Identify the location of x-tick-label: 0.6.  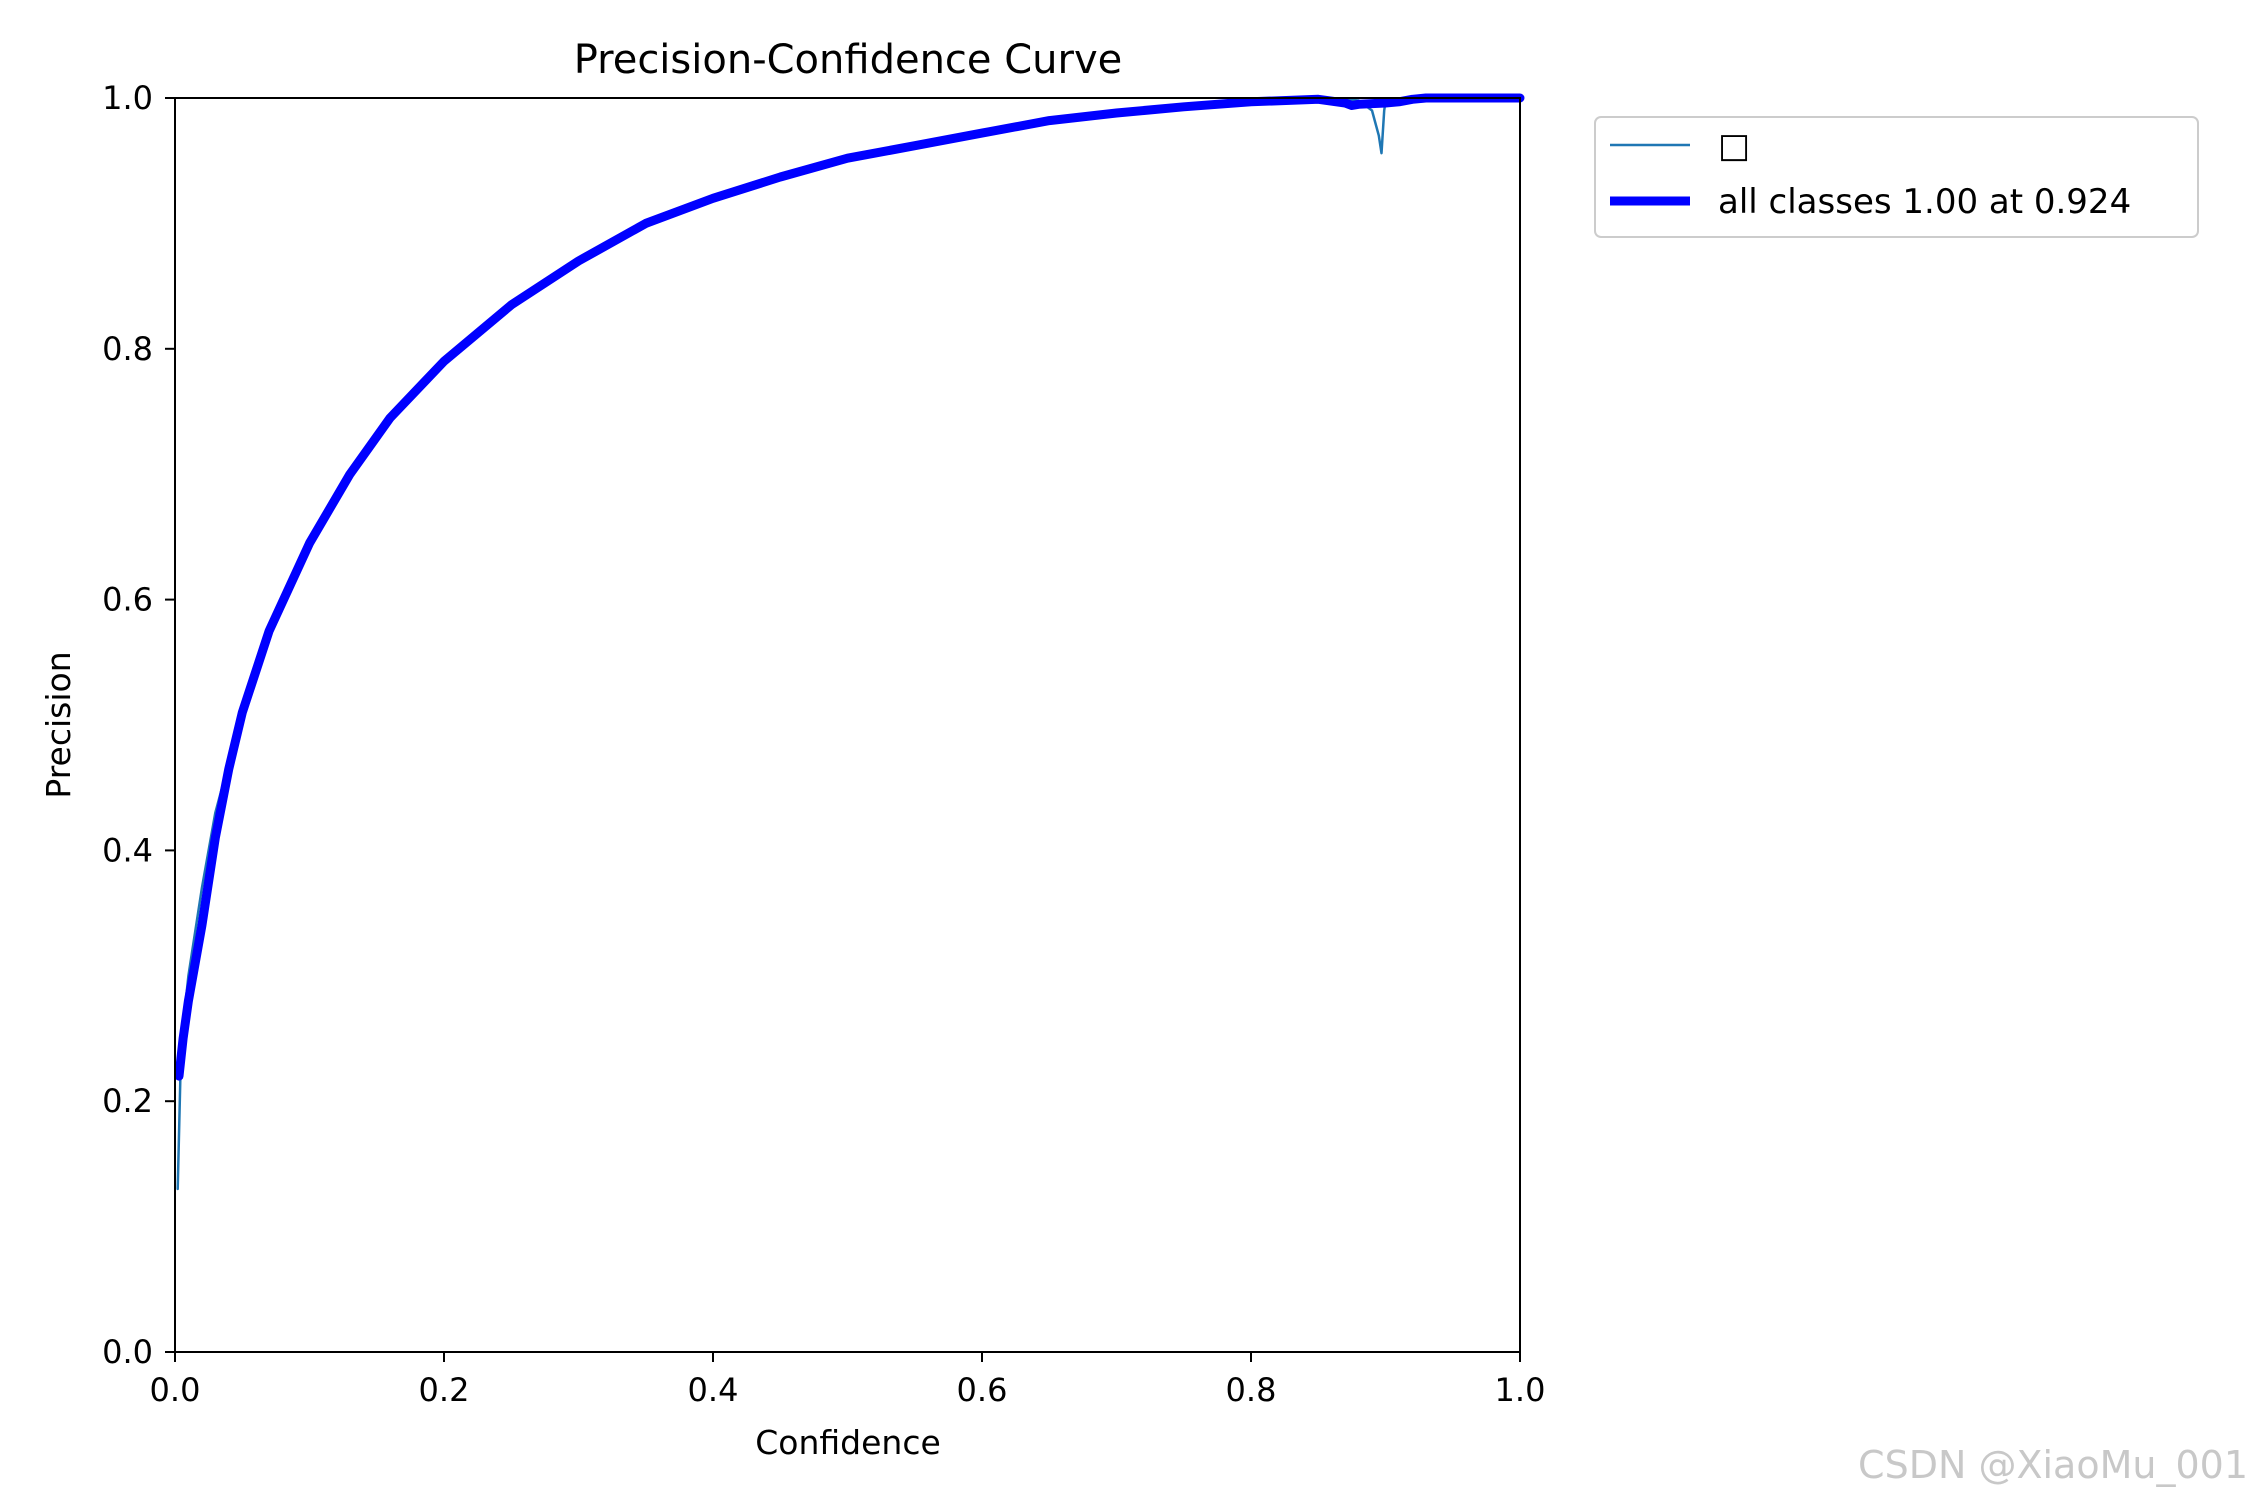
(982, 1390).